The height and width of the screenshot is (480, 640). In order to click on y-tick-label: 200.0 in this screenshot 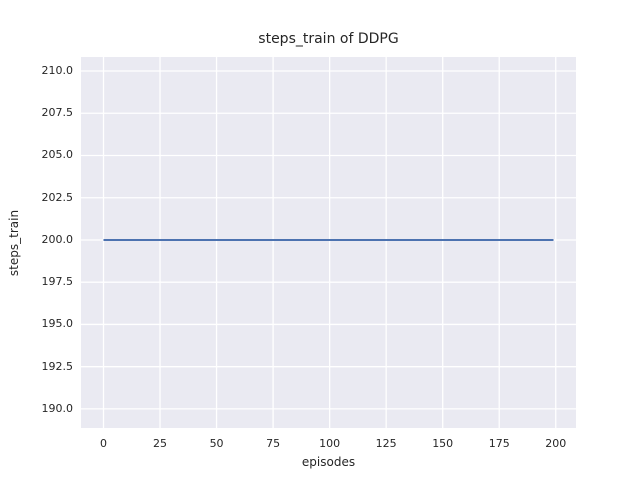, I will do `click(57, 239)`.